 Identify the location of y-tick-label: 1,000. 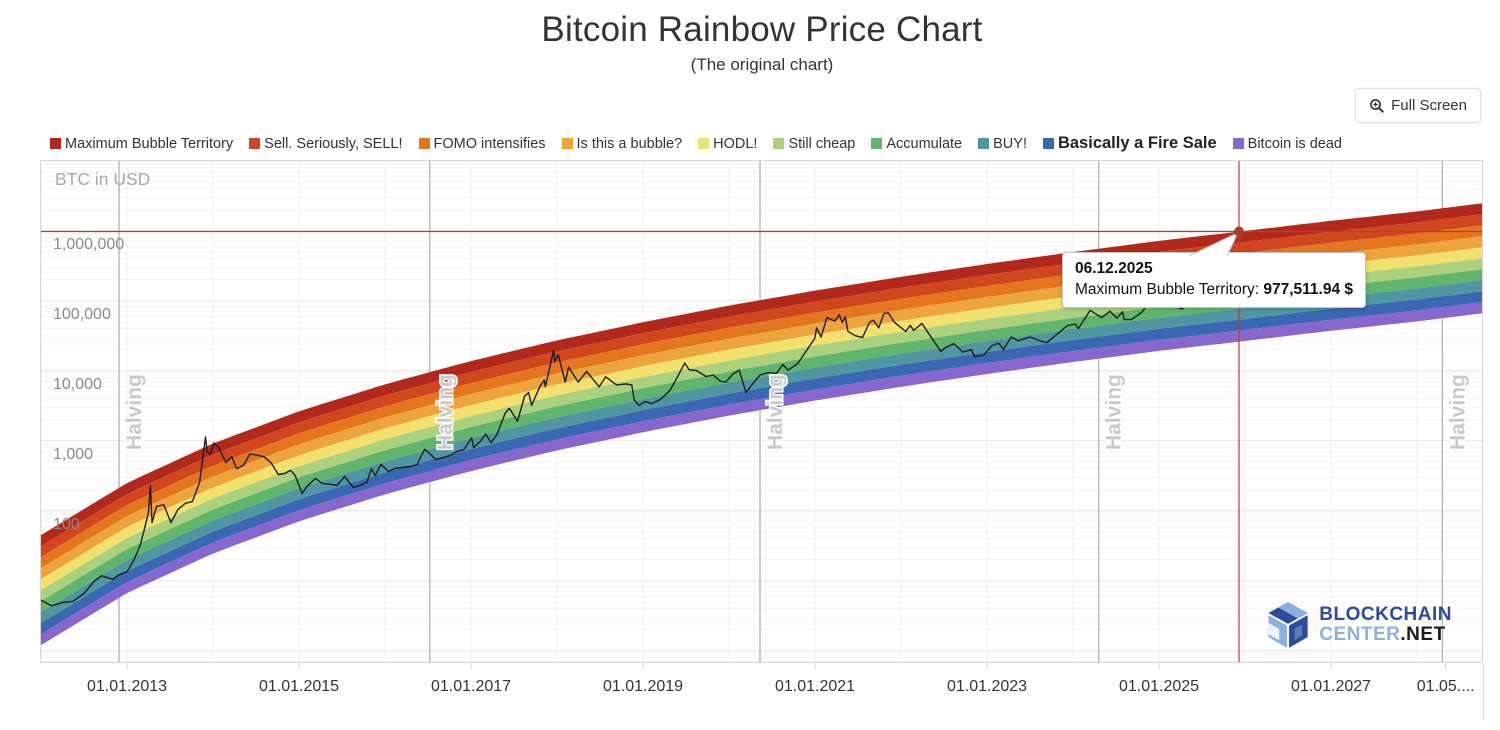
(73, 454).